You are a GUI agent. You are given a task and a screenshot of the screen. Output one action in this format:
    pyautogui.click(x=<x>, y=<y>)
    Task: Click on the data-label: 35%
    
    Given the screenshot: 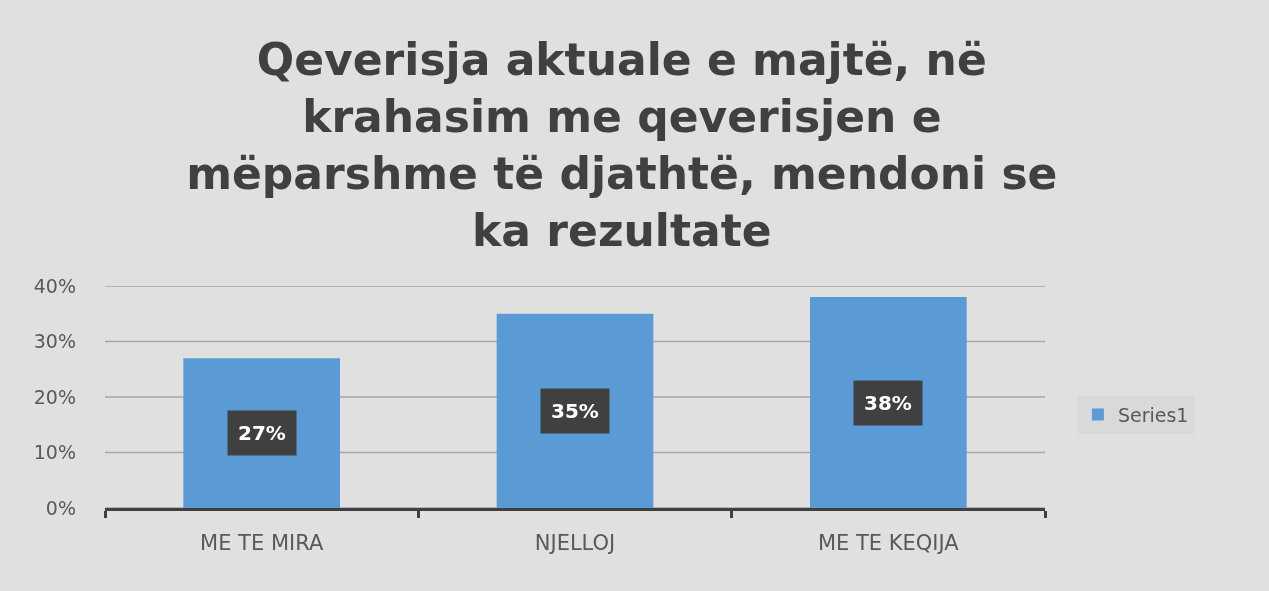 What is the action you would take?
    pyautogui.click(x=575, y=411)
    